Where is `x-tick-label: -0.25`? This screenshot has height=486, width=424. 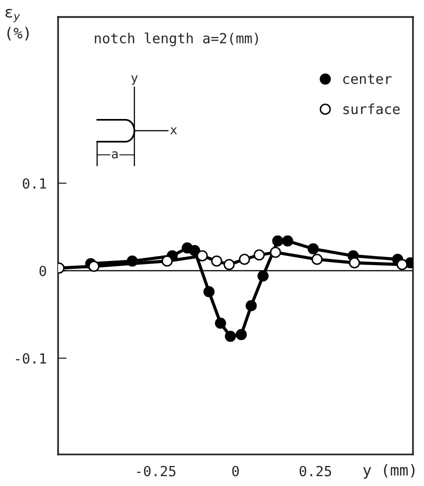
x-tick-label: -0.25 is located at coordinates (156, 471).